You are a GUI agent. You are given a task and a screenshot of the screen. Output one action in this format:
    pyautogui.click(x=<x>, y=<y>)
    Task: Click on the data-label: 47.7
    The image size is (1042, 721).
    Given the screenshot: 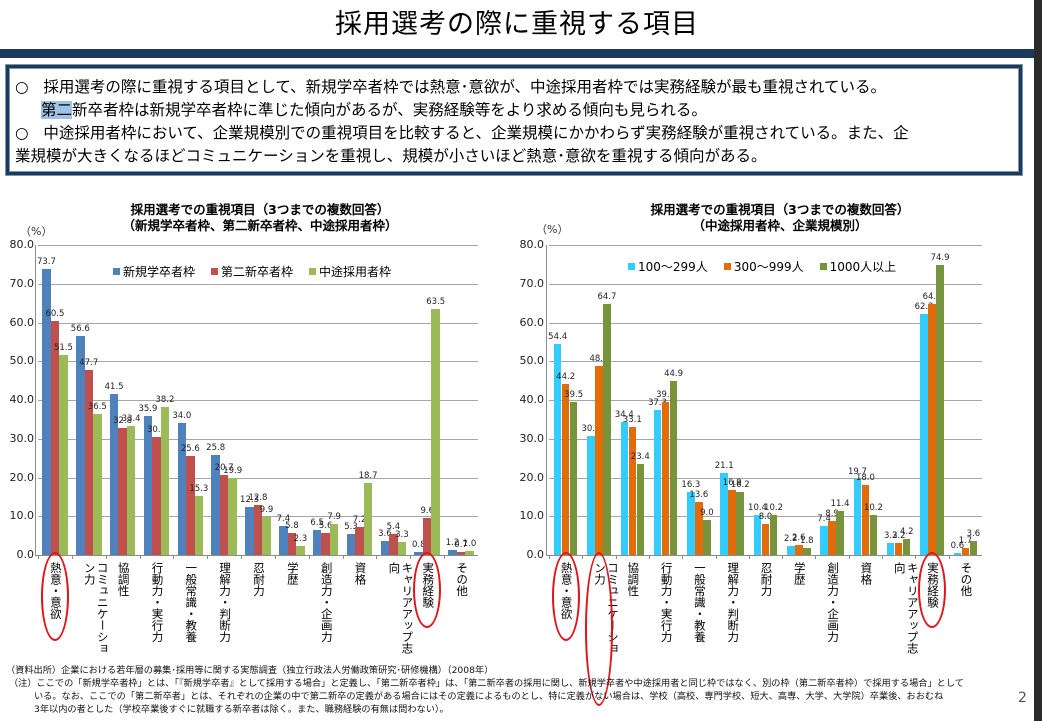 What is the action you would take?
    pyautogui.click(x=89, y=363)
    